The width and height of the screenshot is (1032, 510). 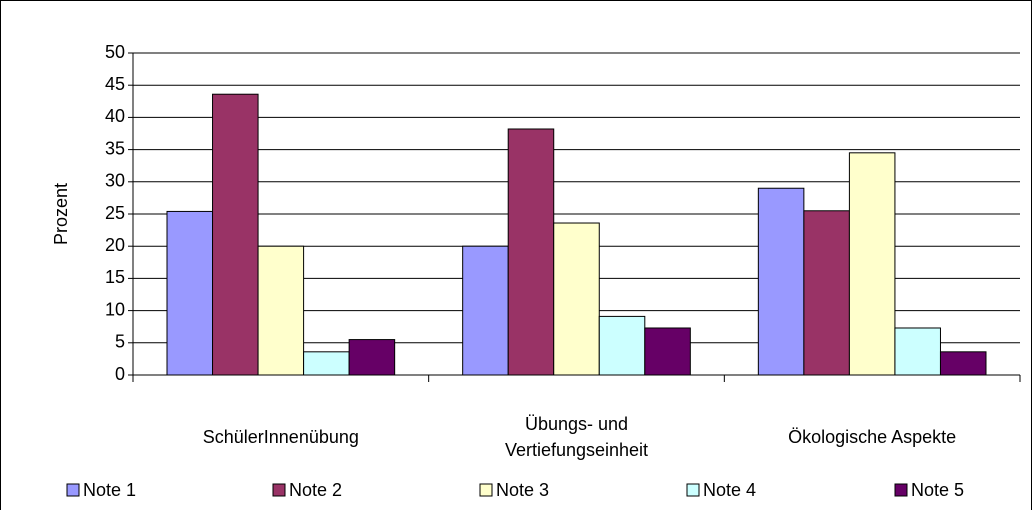 What do you see at coordinates (115, 148) in the screenshot?
I see `y-tick-label: 35` at bounding box center [115, 148].